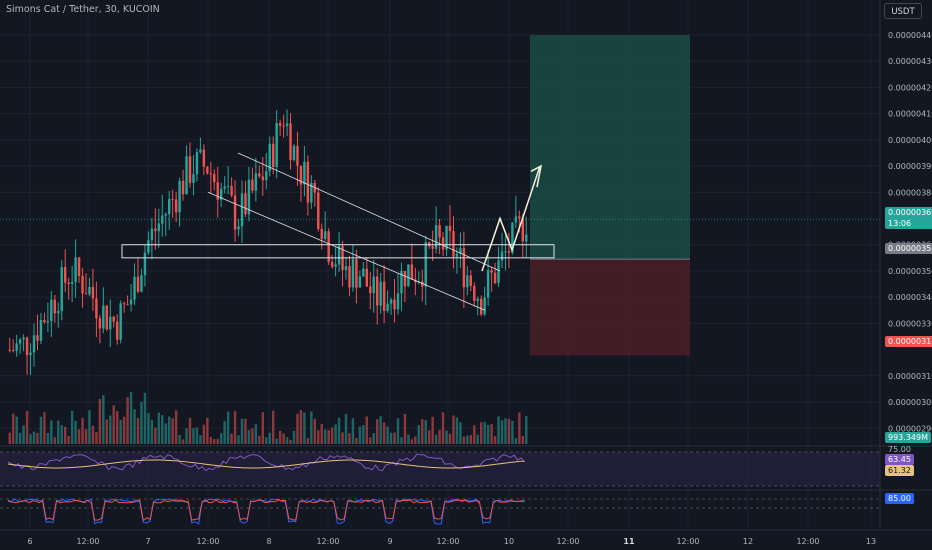 Image resolution: width=932 pixels, height=550 pixels. Describe the element at coordinates (536, 176) in the screenshot. I see `arrow-head` at that location.